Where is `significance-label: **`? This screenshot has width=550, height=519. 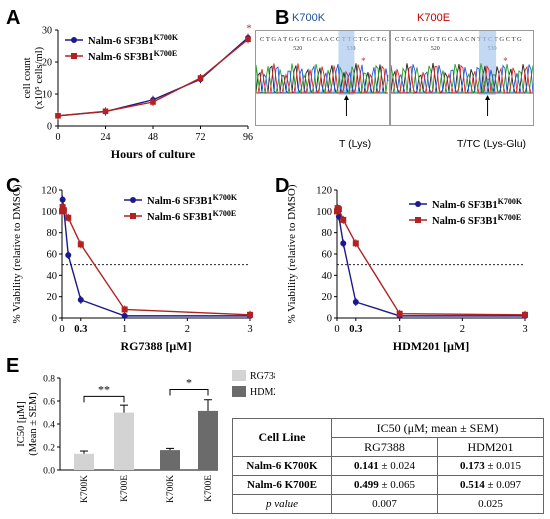
significance-label: ** is located at coordinates (104, 389).